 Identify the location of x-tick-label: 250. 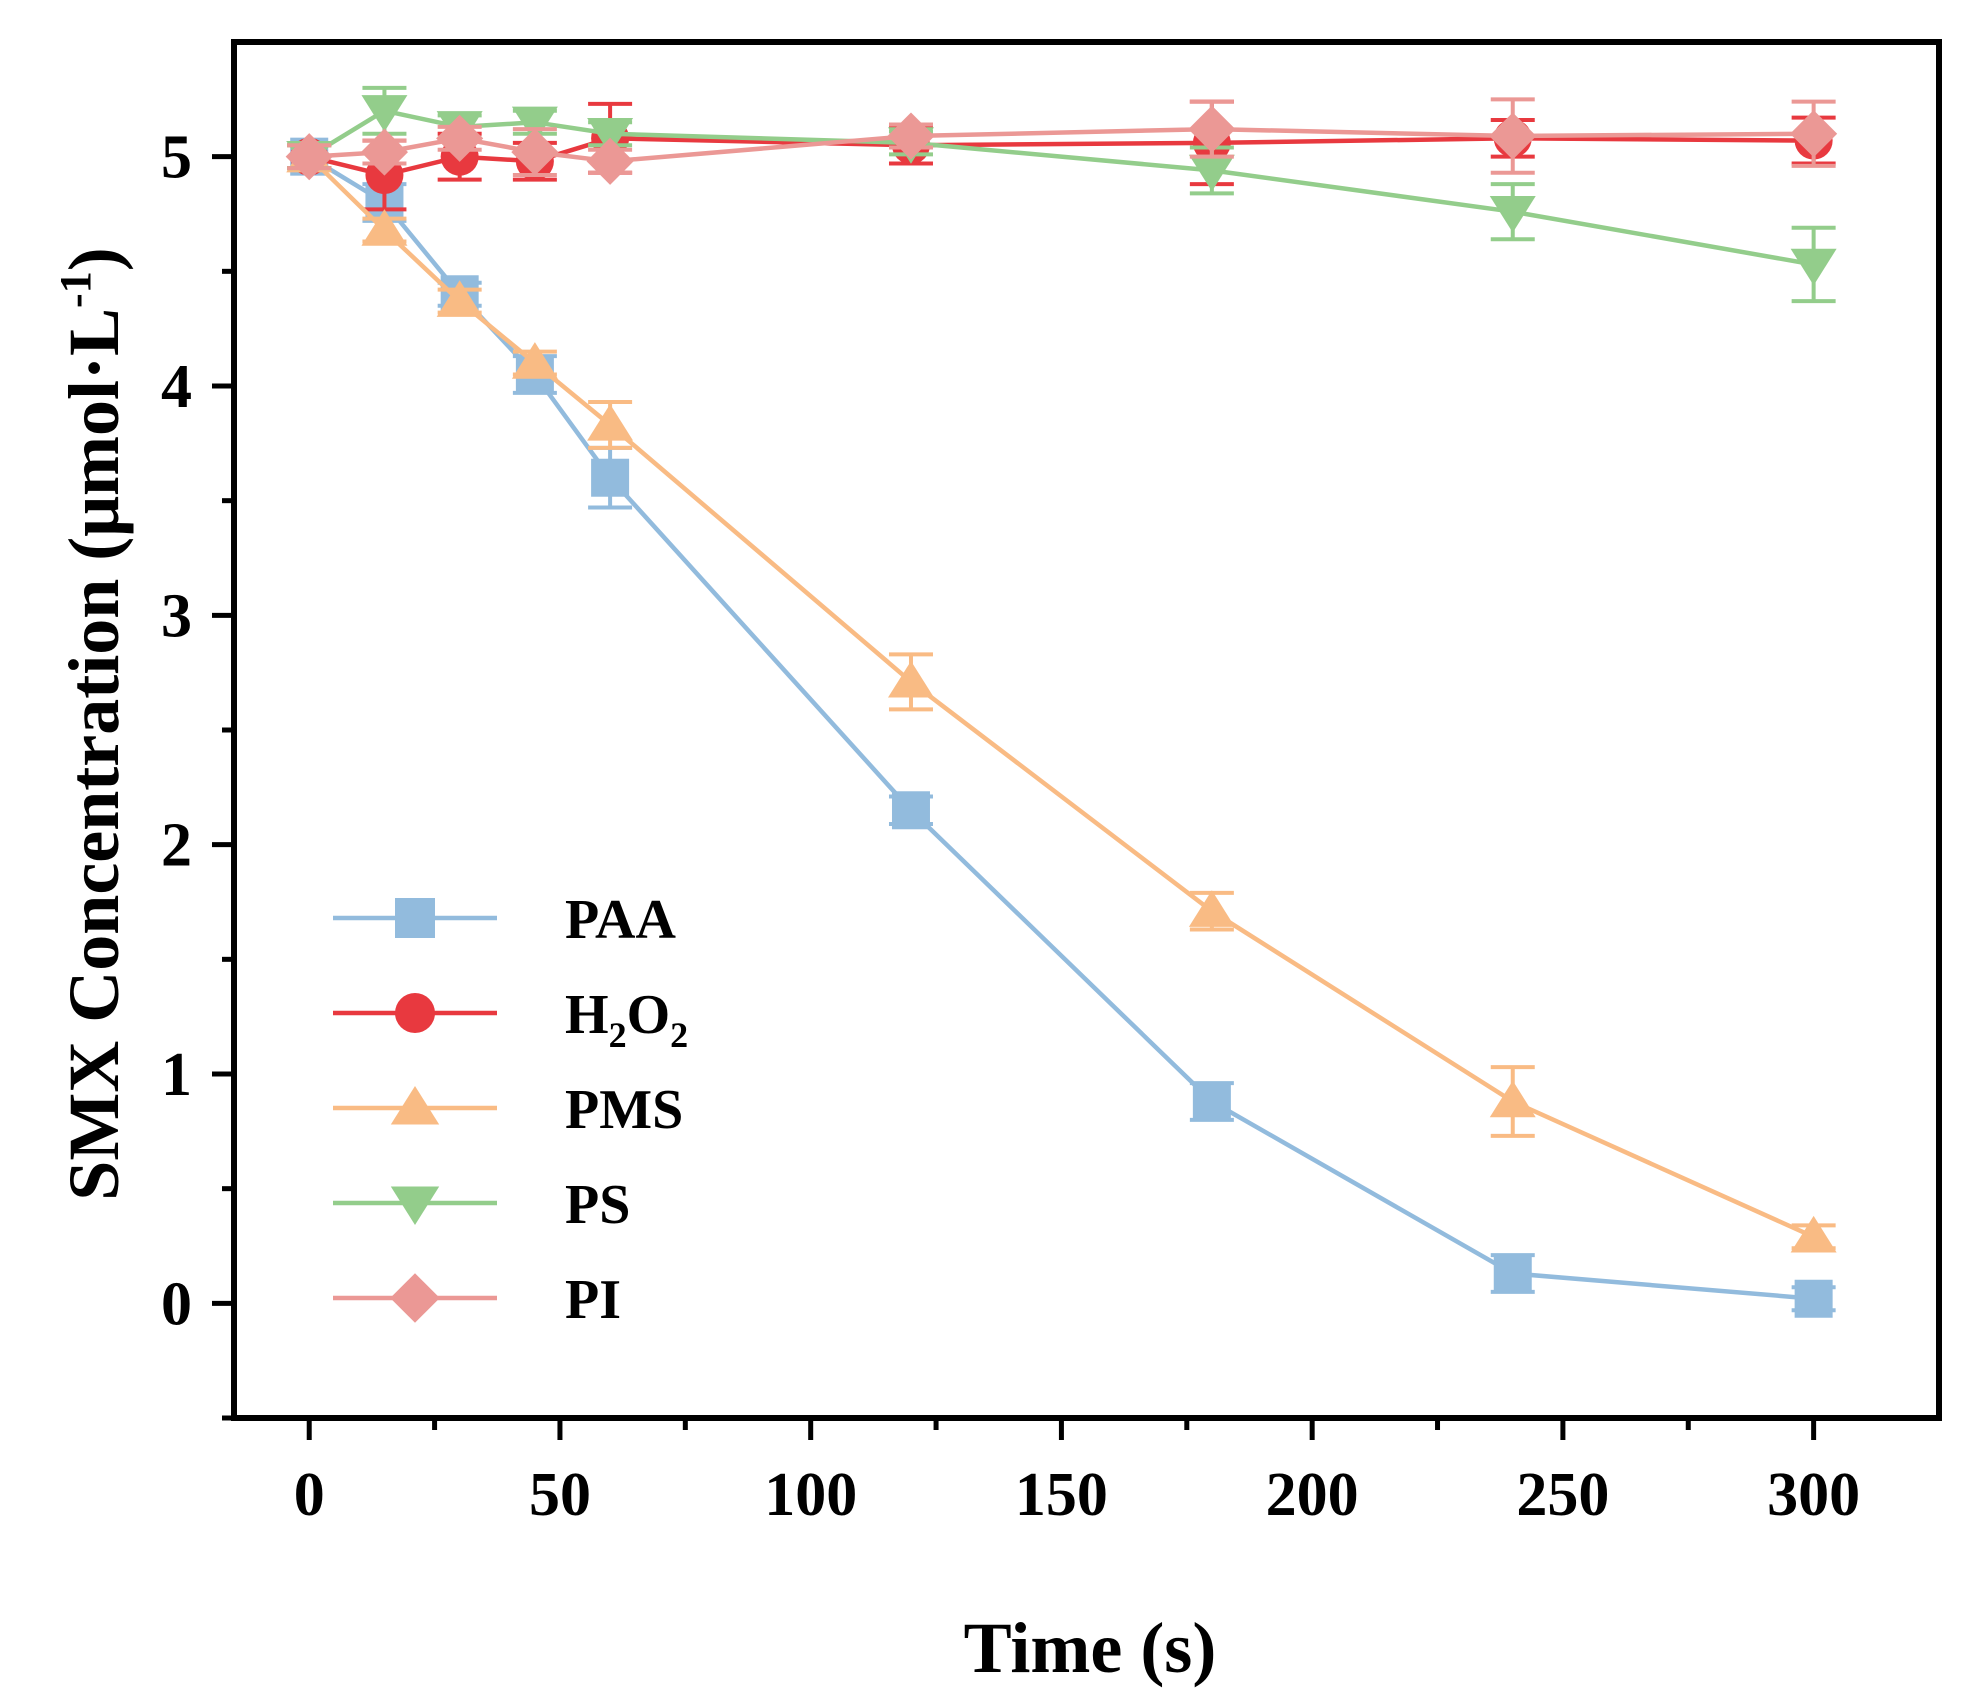
(1562, 1495).